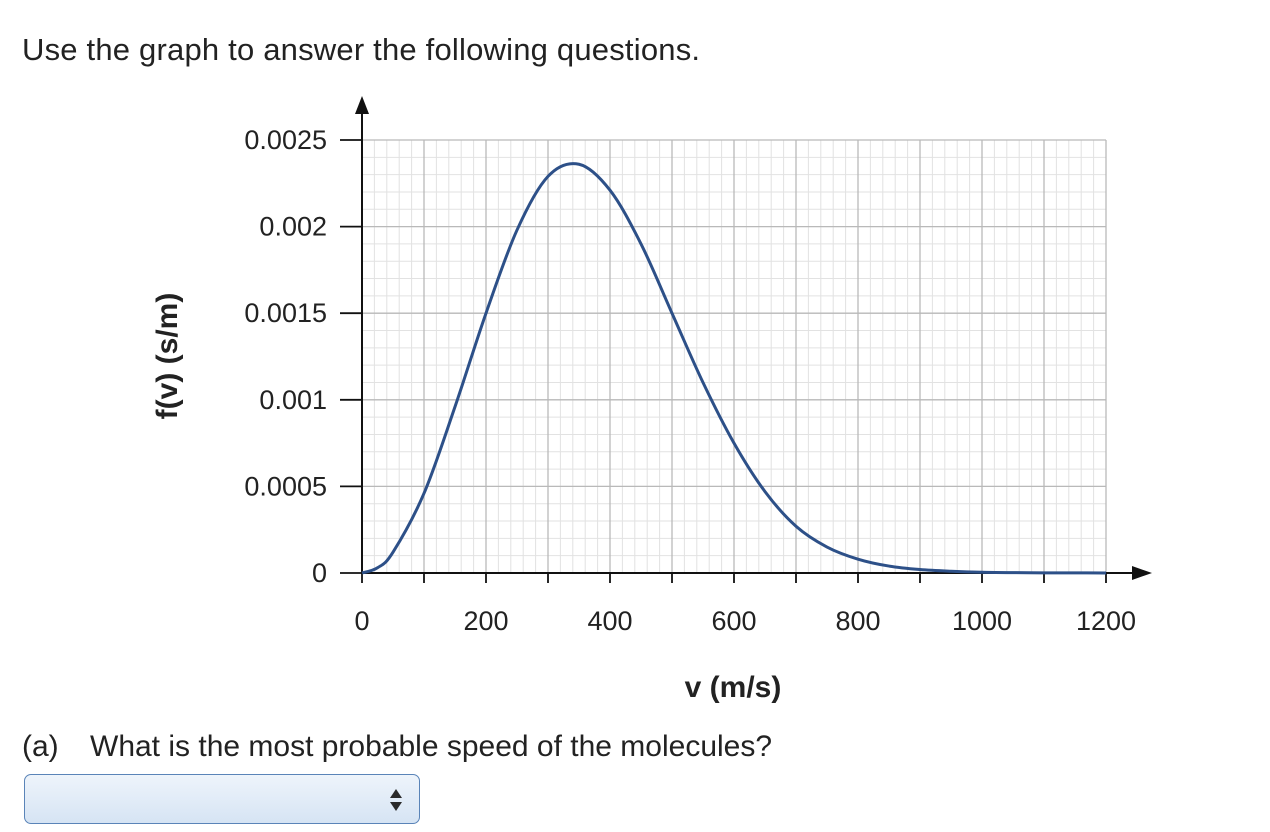  What do you see at coordinates (222, 799) in the screenshot?
I see `answer-select` at bounding box center [222, 799].